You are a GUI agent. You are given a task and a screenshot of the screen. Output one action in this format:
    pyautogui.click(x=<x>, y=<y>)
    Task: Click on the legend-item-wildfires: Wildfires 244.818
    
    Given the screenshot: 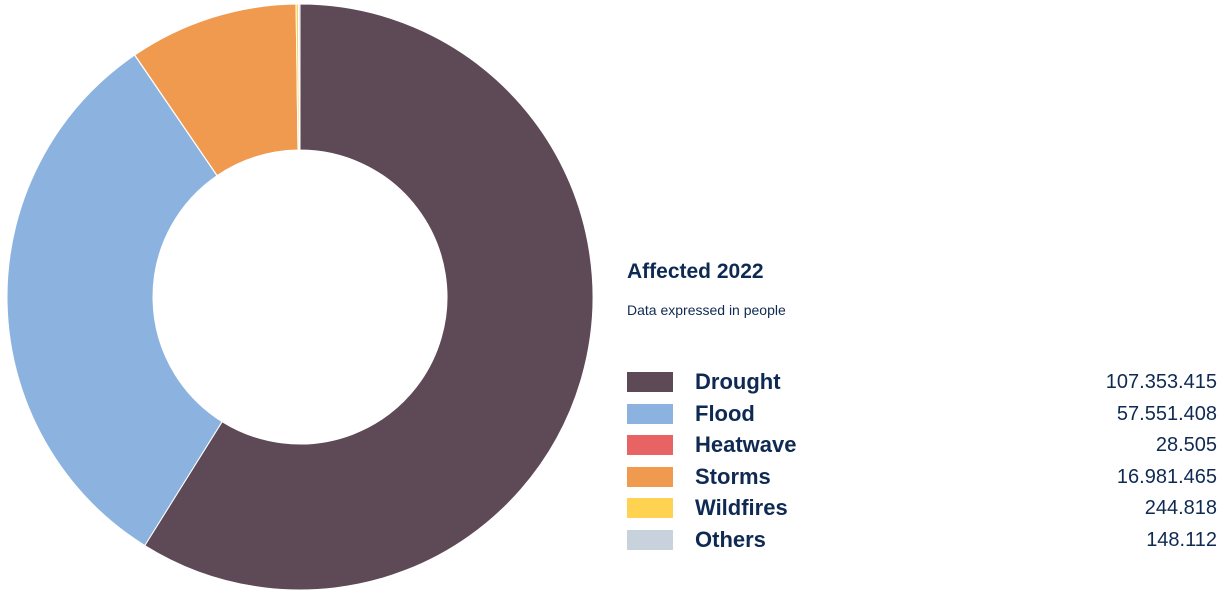 What is the action you would take?
    pyautogui.click(x=922, y=510)
    